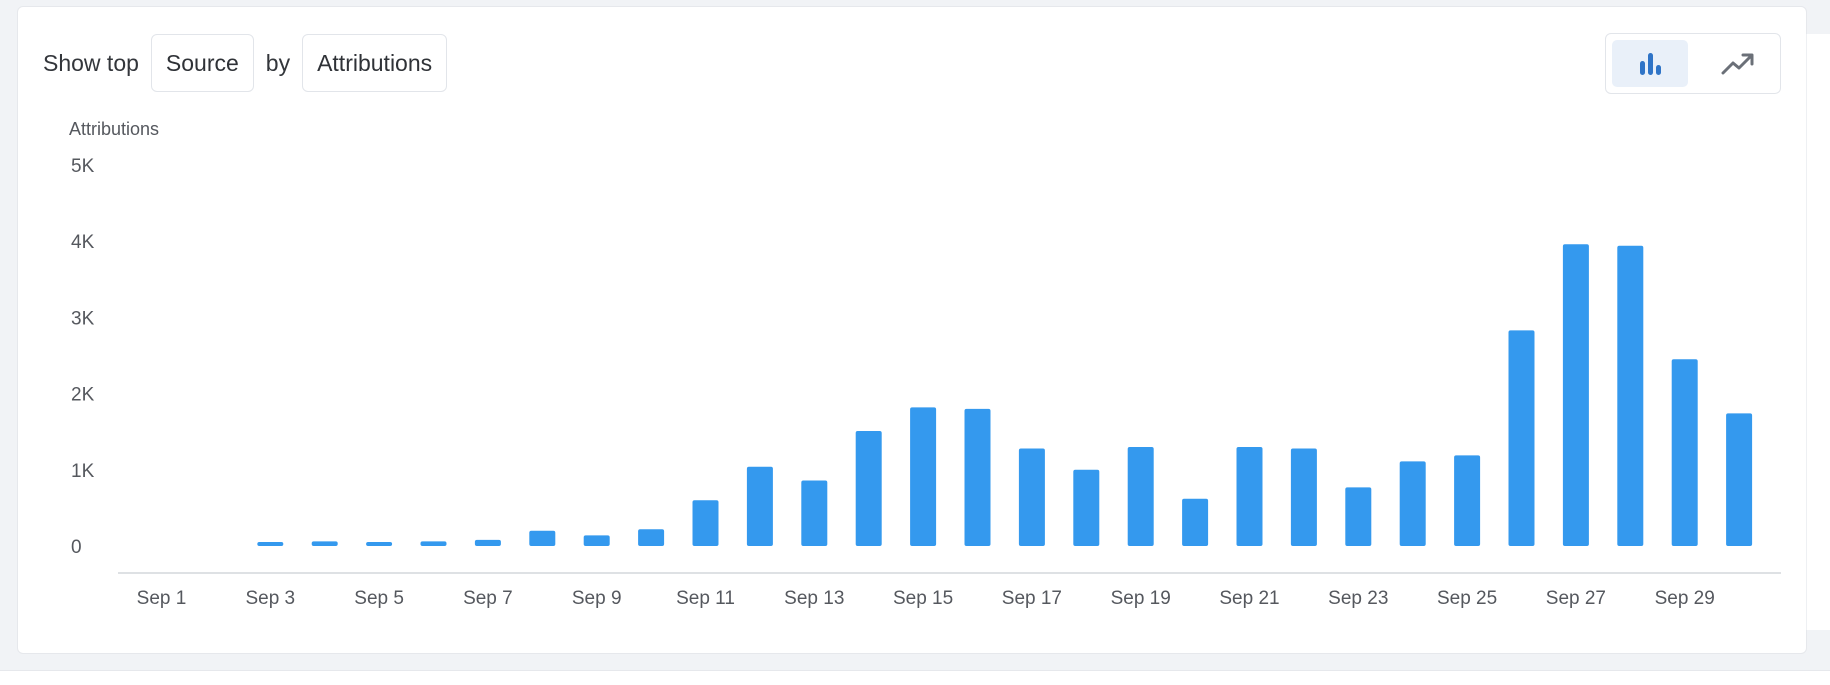 This screenshot has width=1830, height=685. I want to click on chart-type-toggle, so click(1693, 63).